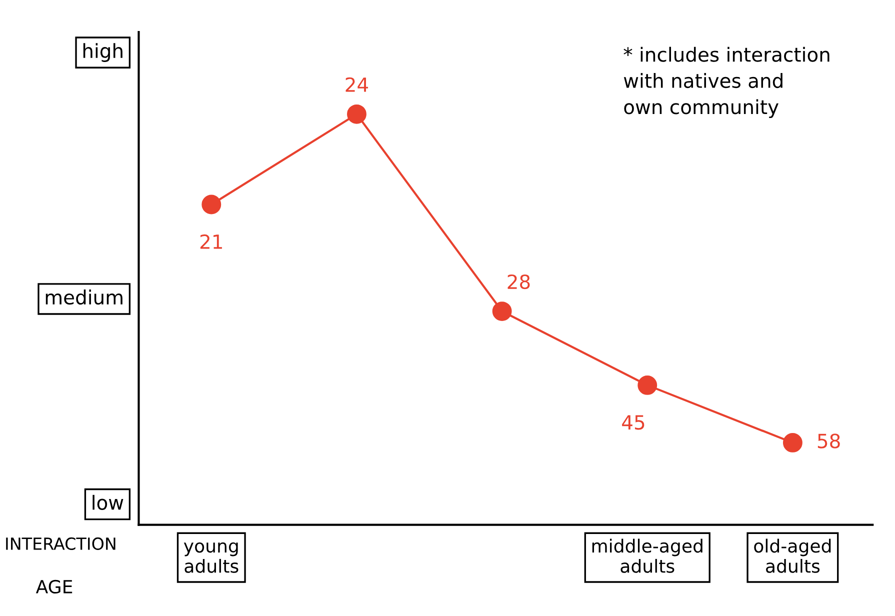 This screenshot has width=895, height=616. I want to click on x-tick-label: old-aged adults, so click(792, 555).